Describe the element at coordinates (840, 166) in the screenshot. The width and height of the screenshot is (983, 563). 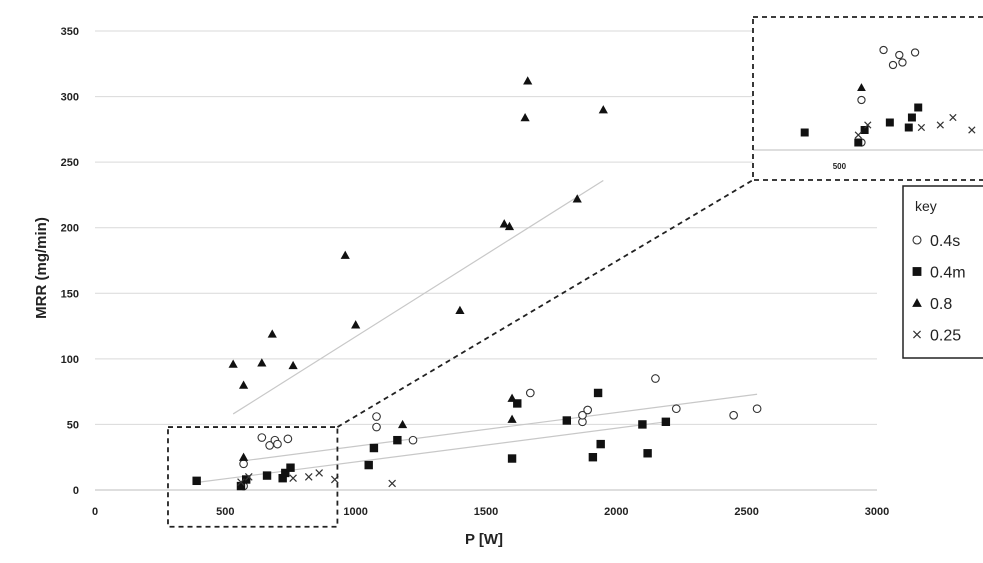
I see `inset-tick-label: 500` at that location.